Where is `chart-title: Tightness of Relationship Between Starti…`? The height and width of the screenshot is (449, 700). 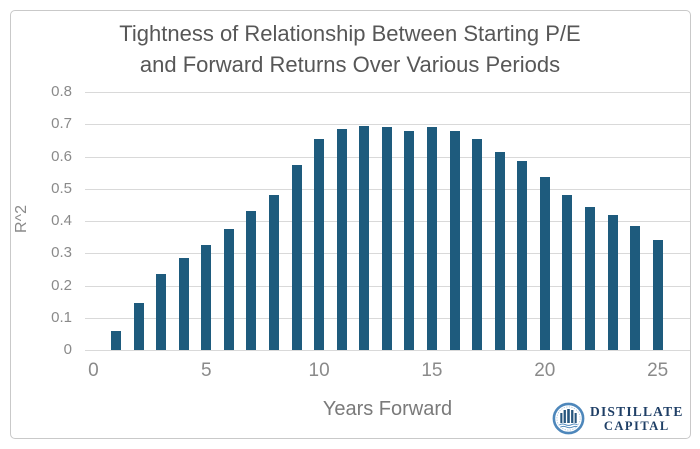 chart-title: Tightness of Relationship Between Starti… is located at coordinates (350, 49).